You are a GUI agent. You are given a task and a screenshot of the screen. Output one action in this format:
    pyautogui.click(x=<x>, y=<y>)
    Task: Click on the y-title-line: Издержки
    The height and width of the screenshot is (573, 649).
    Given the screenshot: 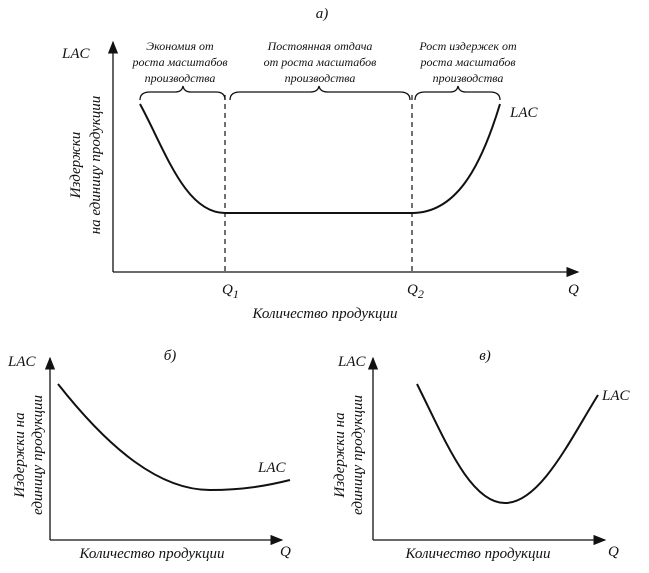 What is the action you would take?
    pyautogui.click(x=76, y=166)
    